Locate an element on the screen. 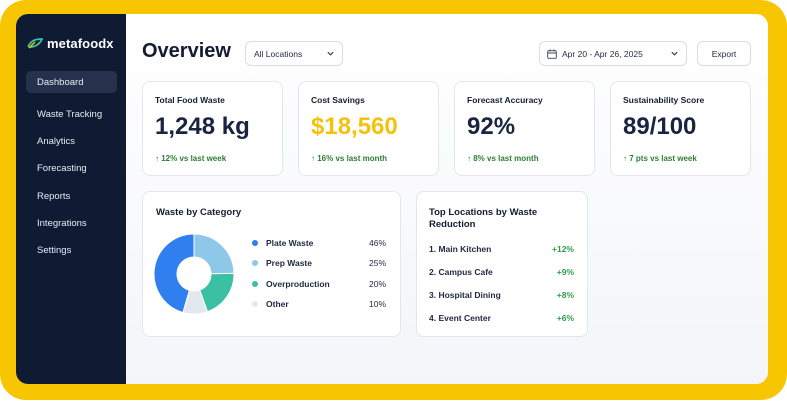 This screenshot has height=411, width=787. location-name: 1. Main Kitchen is located at coordinates (460, 249).